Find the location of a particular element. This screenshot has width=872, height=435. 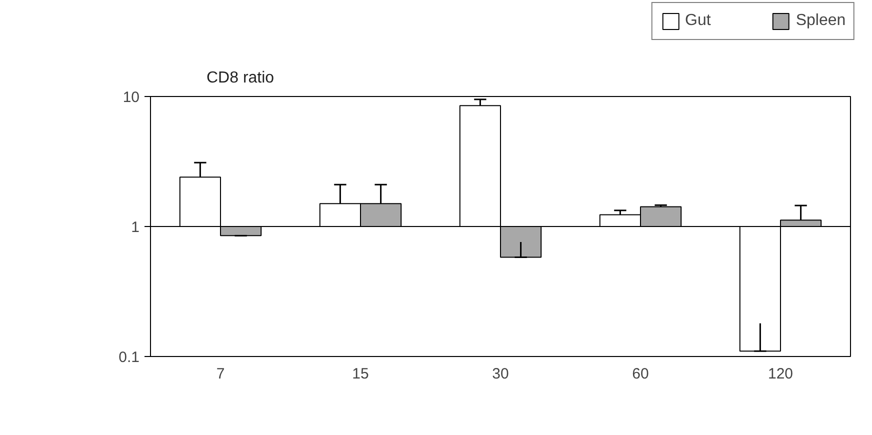

x-tick-label: 60 is located at coordinates (640, 374).